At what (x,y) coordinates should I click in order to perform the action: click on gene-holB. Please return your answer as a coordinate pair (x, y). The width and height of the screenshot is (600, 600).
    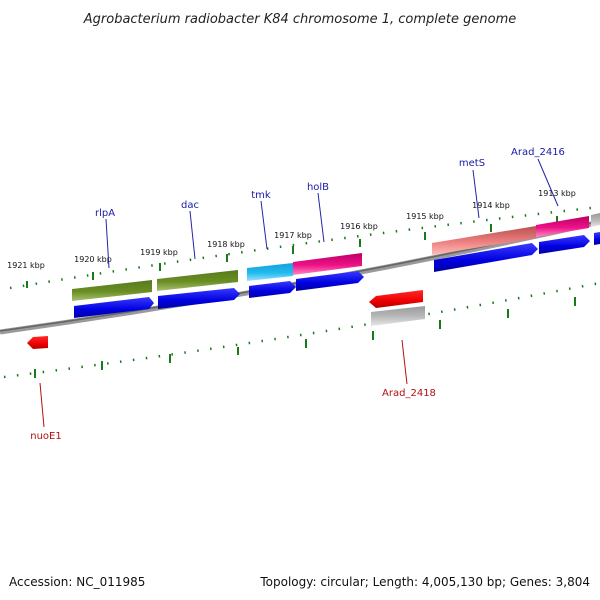
    Looking at the image, I should click on (327, 264).